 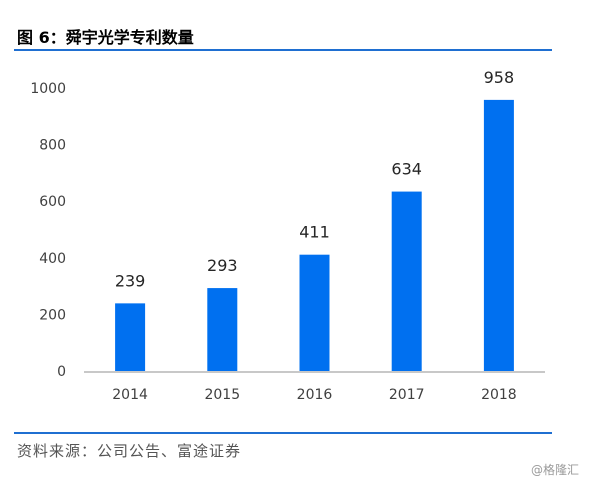 What do you see at coordinates (499, 77) in the screenshot?
I see `data-label: 958` at bounding box center [499, 77].